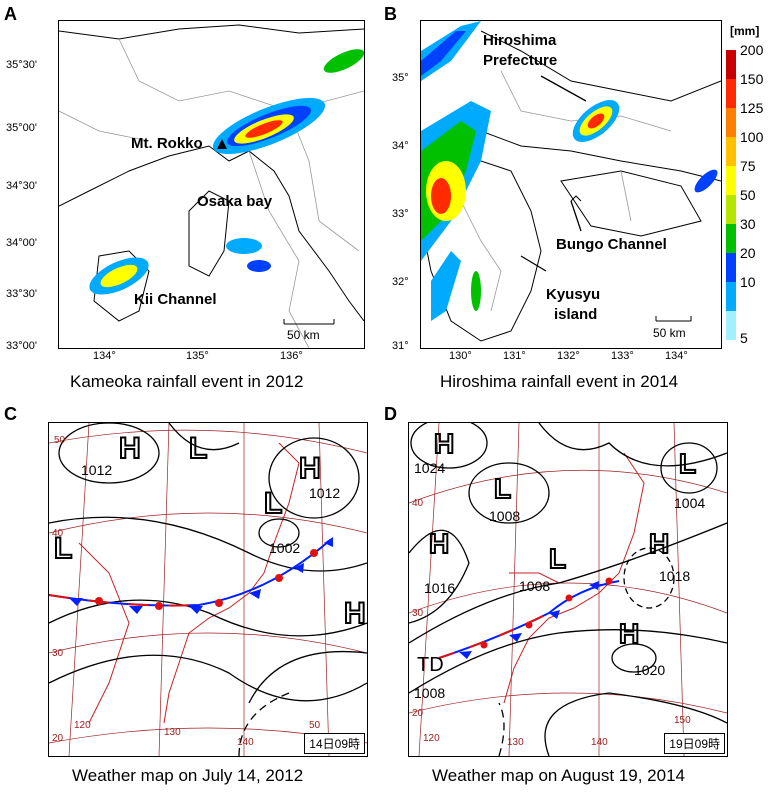  What do you see at coordinates (573, 294) in the screenshot?
I see `label-kyusyu-1: Kyusyu` at bounding box center [573, 294].